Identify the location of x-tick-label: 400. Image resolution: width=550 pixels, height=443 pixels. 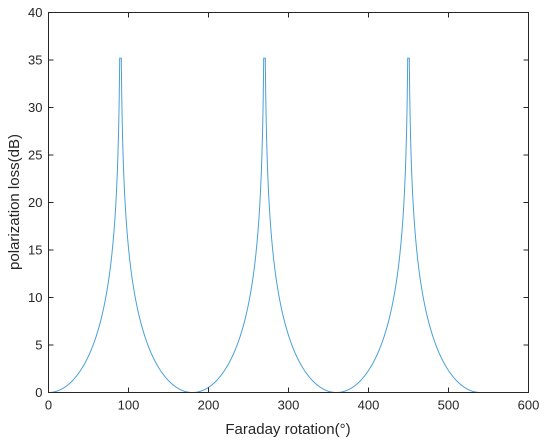
(369, 405).